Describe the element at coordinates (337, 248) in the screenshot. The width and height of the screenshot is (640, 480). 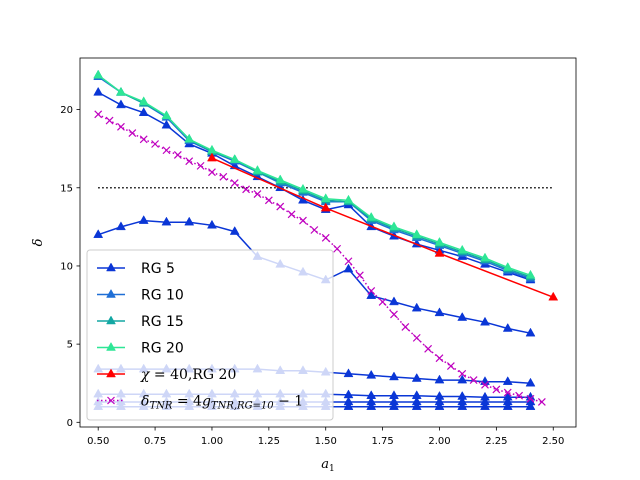
I see `series-10-point-21-b` at that location.